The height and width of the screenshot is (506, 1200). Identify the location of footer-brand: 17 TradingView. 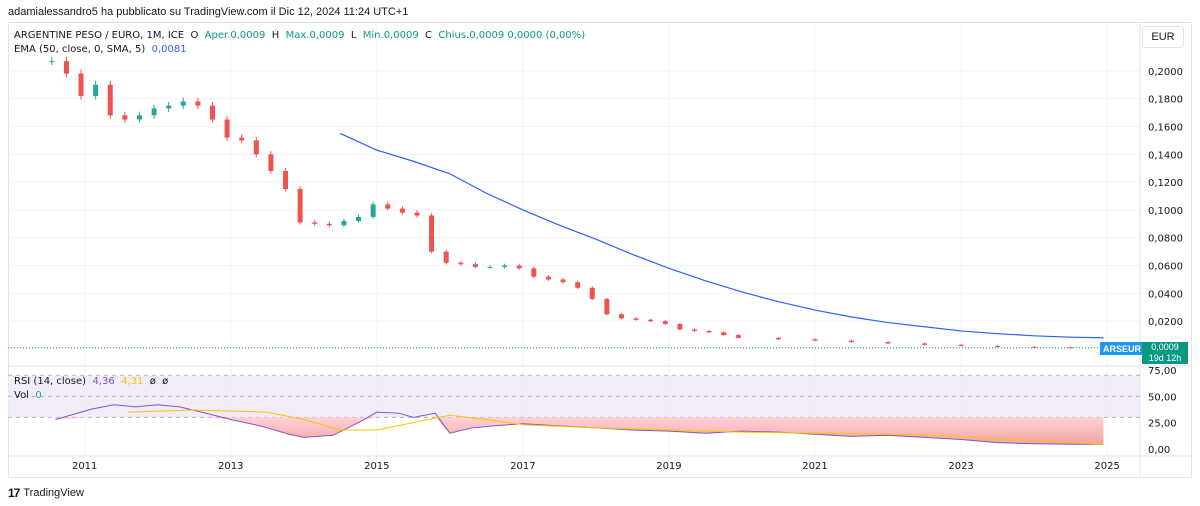
(46, 493).